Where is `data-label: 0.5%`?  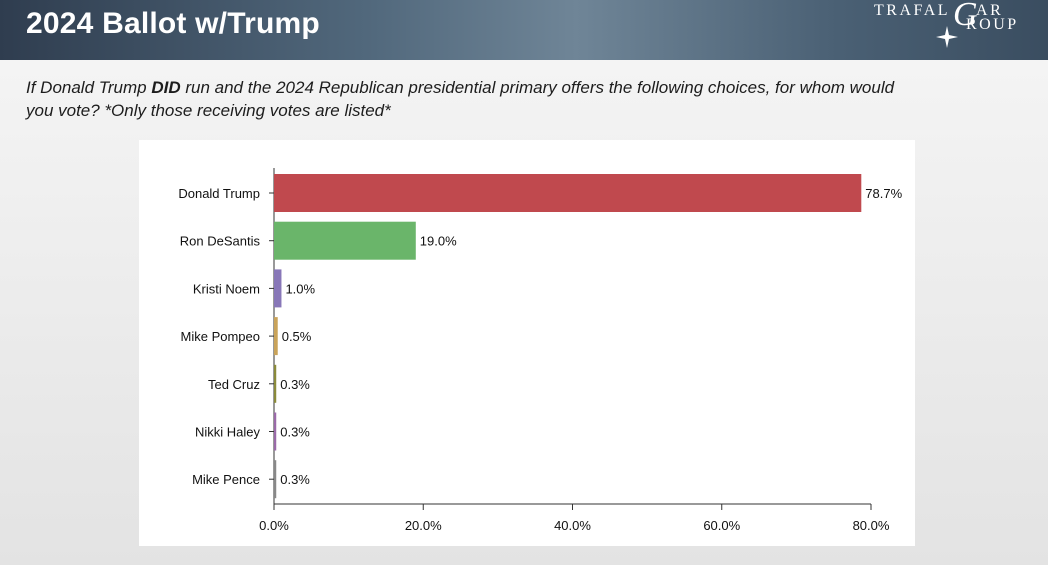
data-label: 0.5% is located at coordinates (297, 336).